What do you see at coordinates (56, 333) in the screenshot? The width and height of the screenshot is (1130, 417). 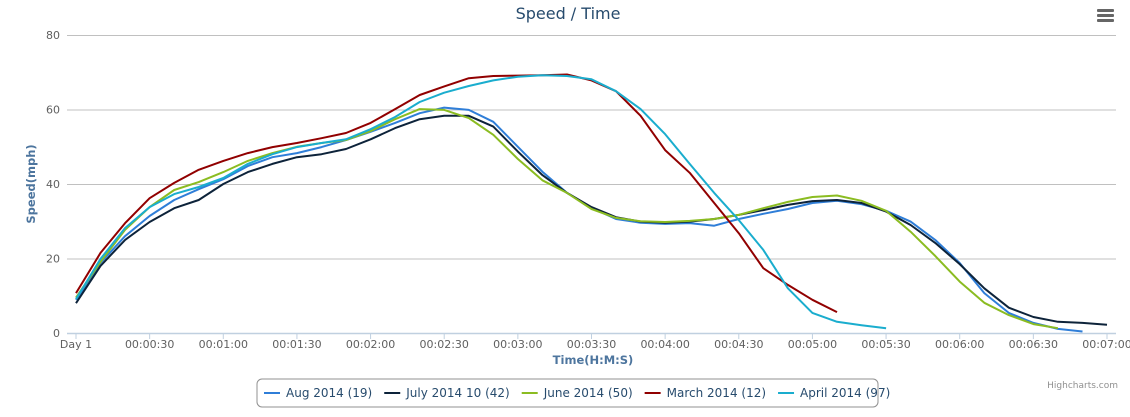 I see `y-tick-label: 0` at bounding box center [56, 333].